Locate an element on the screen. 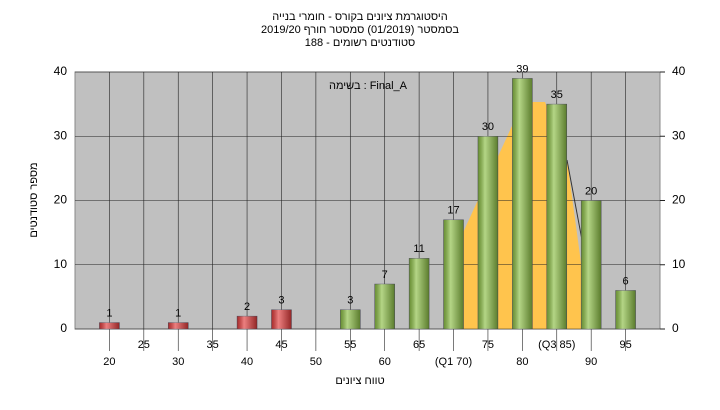 The width and height of the screenshot is (720, 410). chart-subtitle: סטודנטים רשומים - 188 is located at coordinates (360, 43).